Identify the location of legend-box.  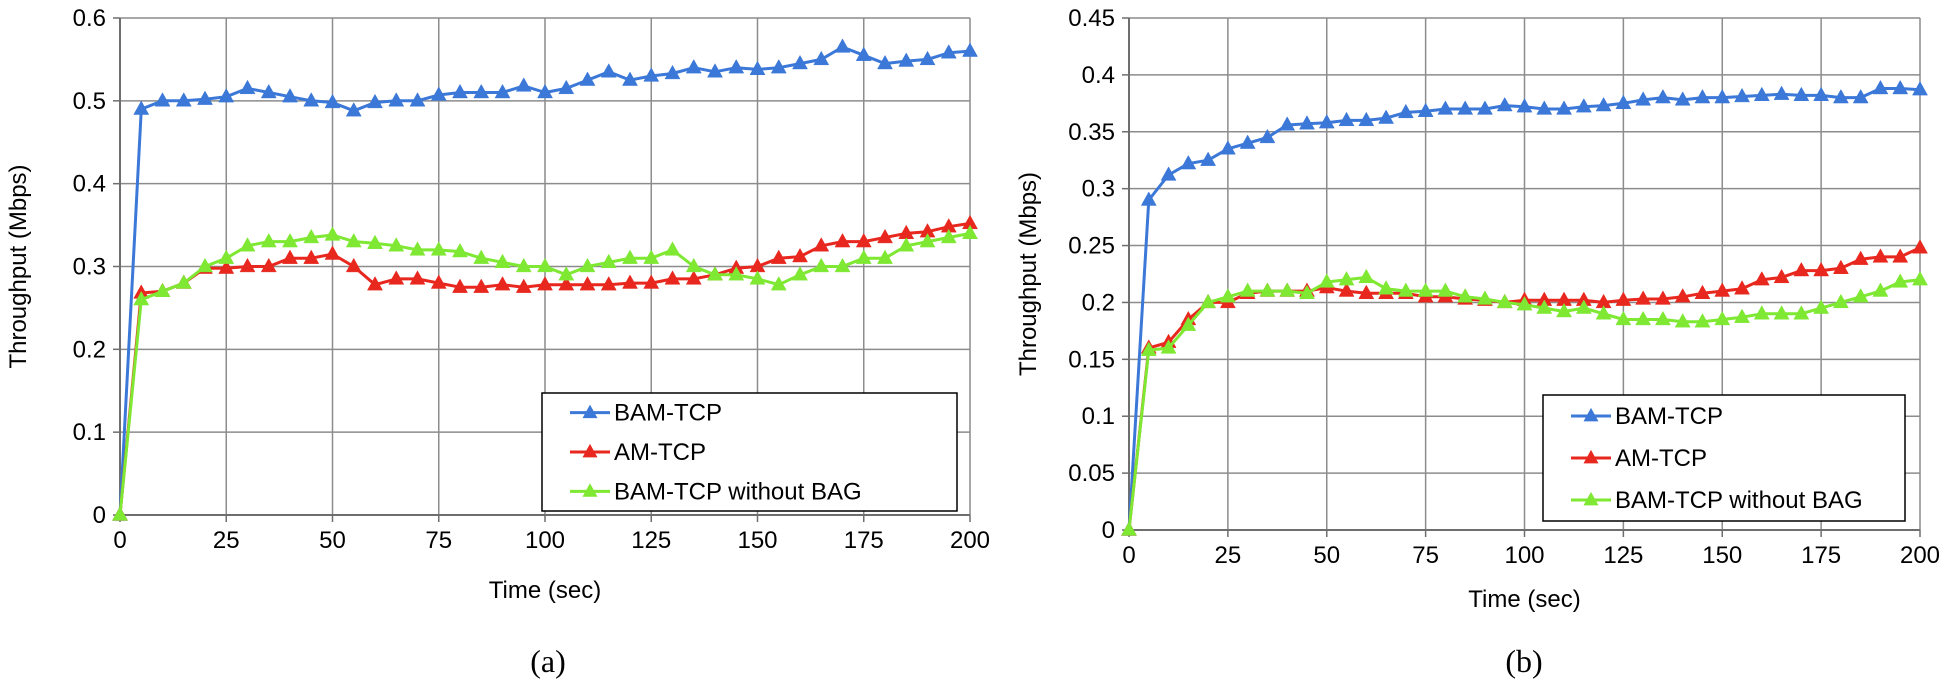
(749, 452).